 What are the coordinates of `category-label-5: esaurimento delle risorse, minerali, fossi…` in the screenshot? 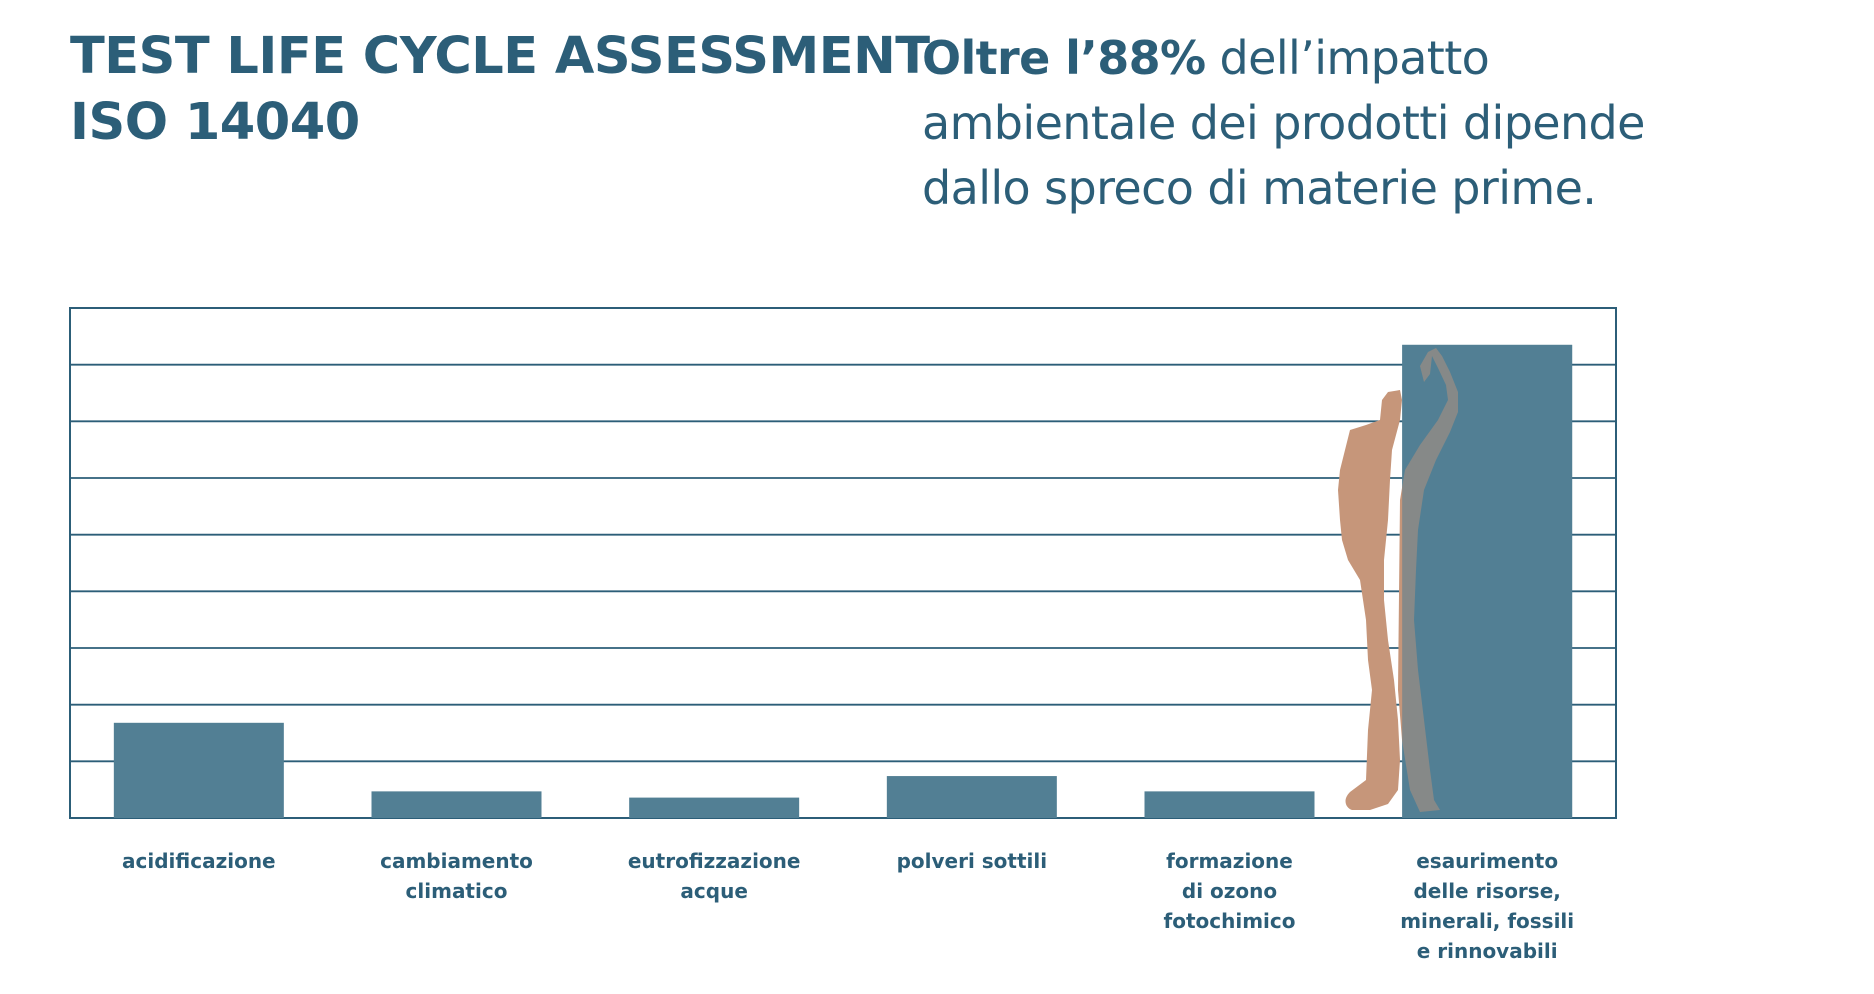 It's located at (1487, 906).